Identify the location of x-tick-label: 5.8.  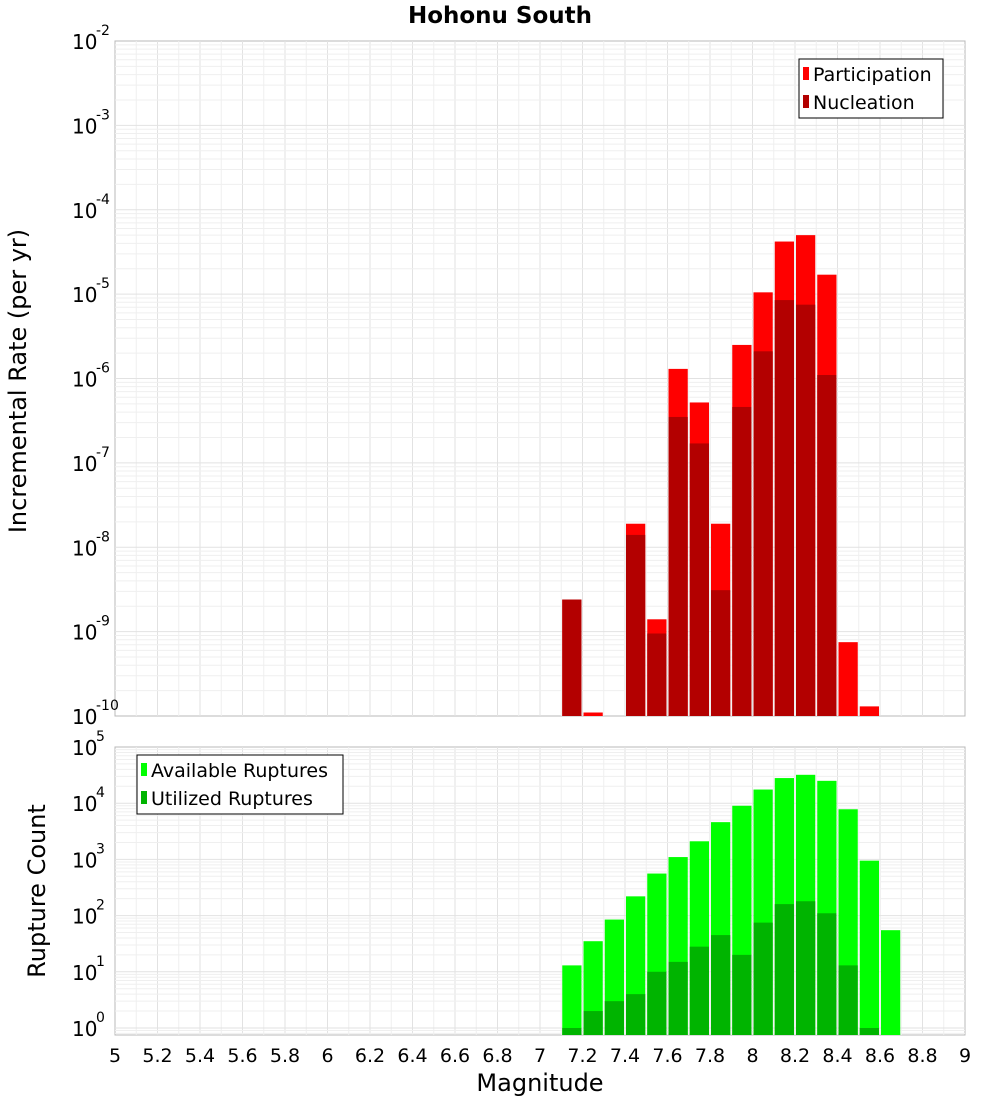
(285, 1056).